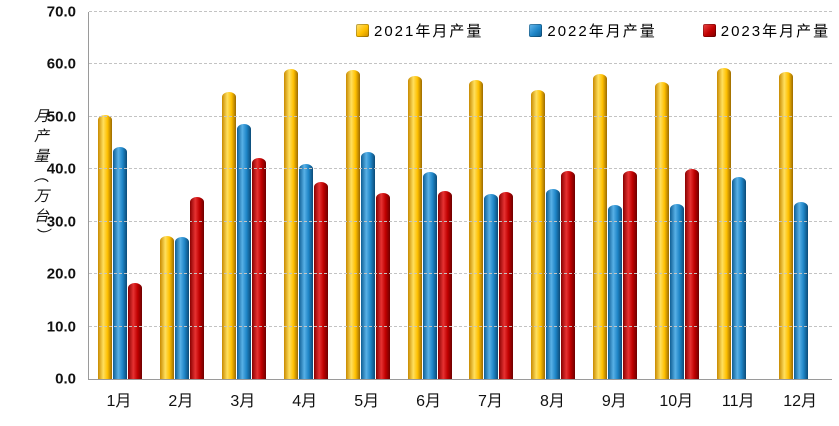 This screenshot has width=839, height=426. I want to click on y-tick-label: 0.0, so click(65, 379).